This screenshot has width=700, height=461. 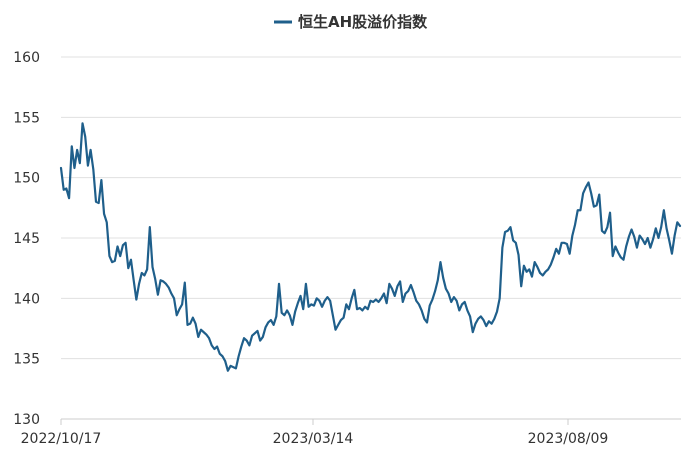 What do you see at coordinates (26, 179) in the screenshot?
I see `y-tick-label-150: 150` at bounding box center [26, 179].